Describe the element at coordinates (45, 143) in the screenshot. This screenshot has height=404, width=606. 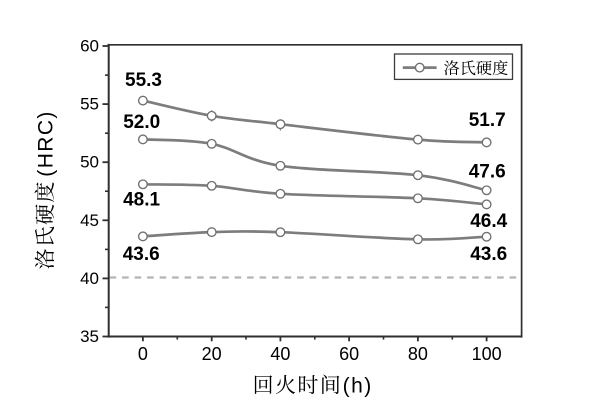
I see `svg-text: (HRC)` at that location.